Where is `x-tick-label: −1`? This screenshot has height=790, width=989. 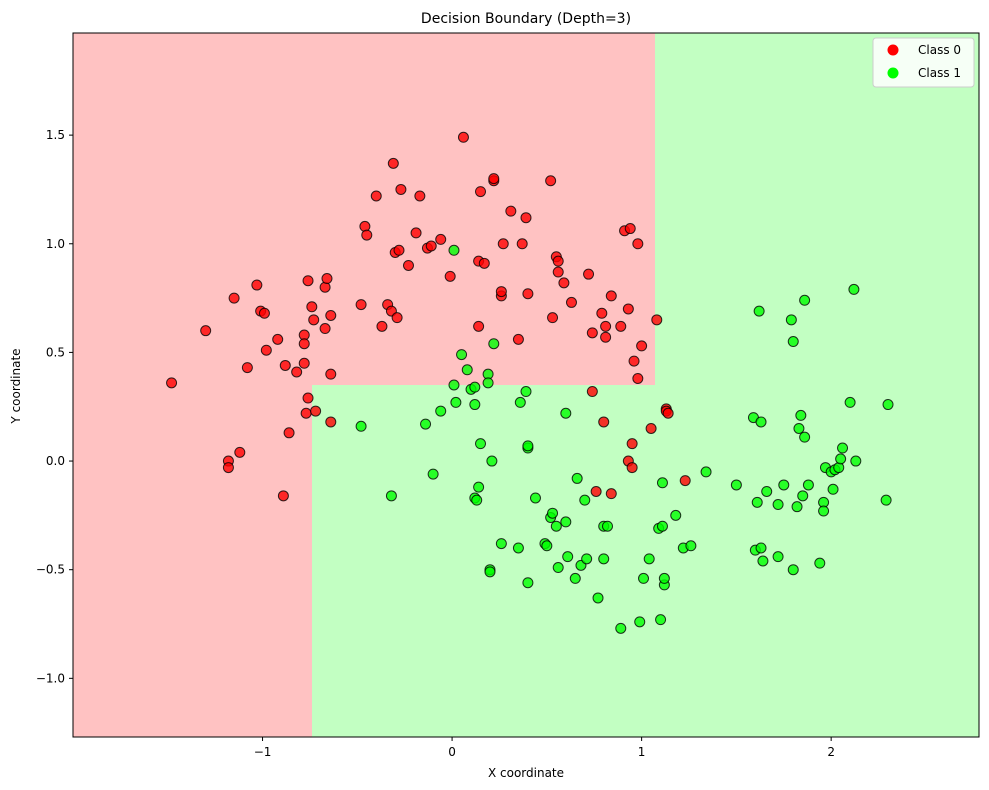 x-tick-label: −1 is located at coordinates (263, 752).